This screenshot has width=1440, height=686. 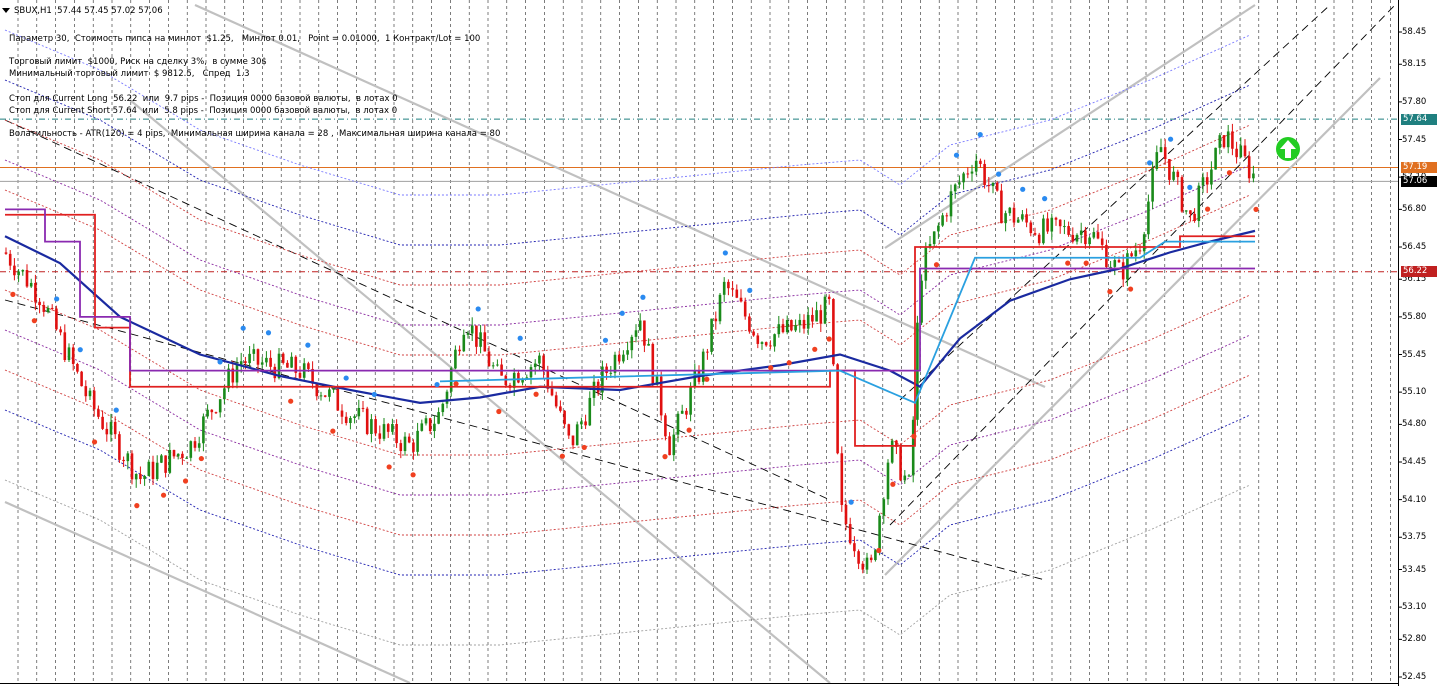 What do you see at coordinates (1414, 316) in the screenshot?
I see `price-tick-label: 55.80` at bounding box center [1414, 316].